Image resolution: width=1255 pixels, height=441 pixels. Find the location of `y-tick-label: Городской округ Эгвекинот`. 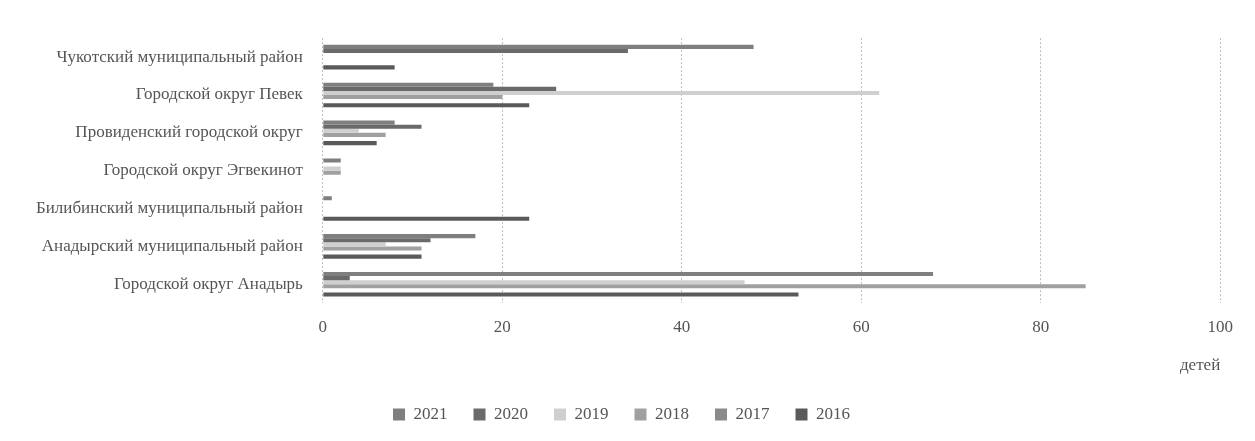

y-tick-label: Городской округ Эгвекинот is located at coordinates (203, 170).